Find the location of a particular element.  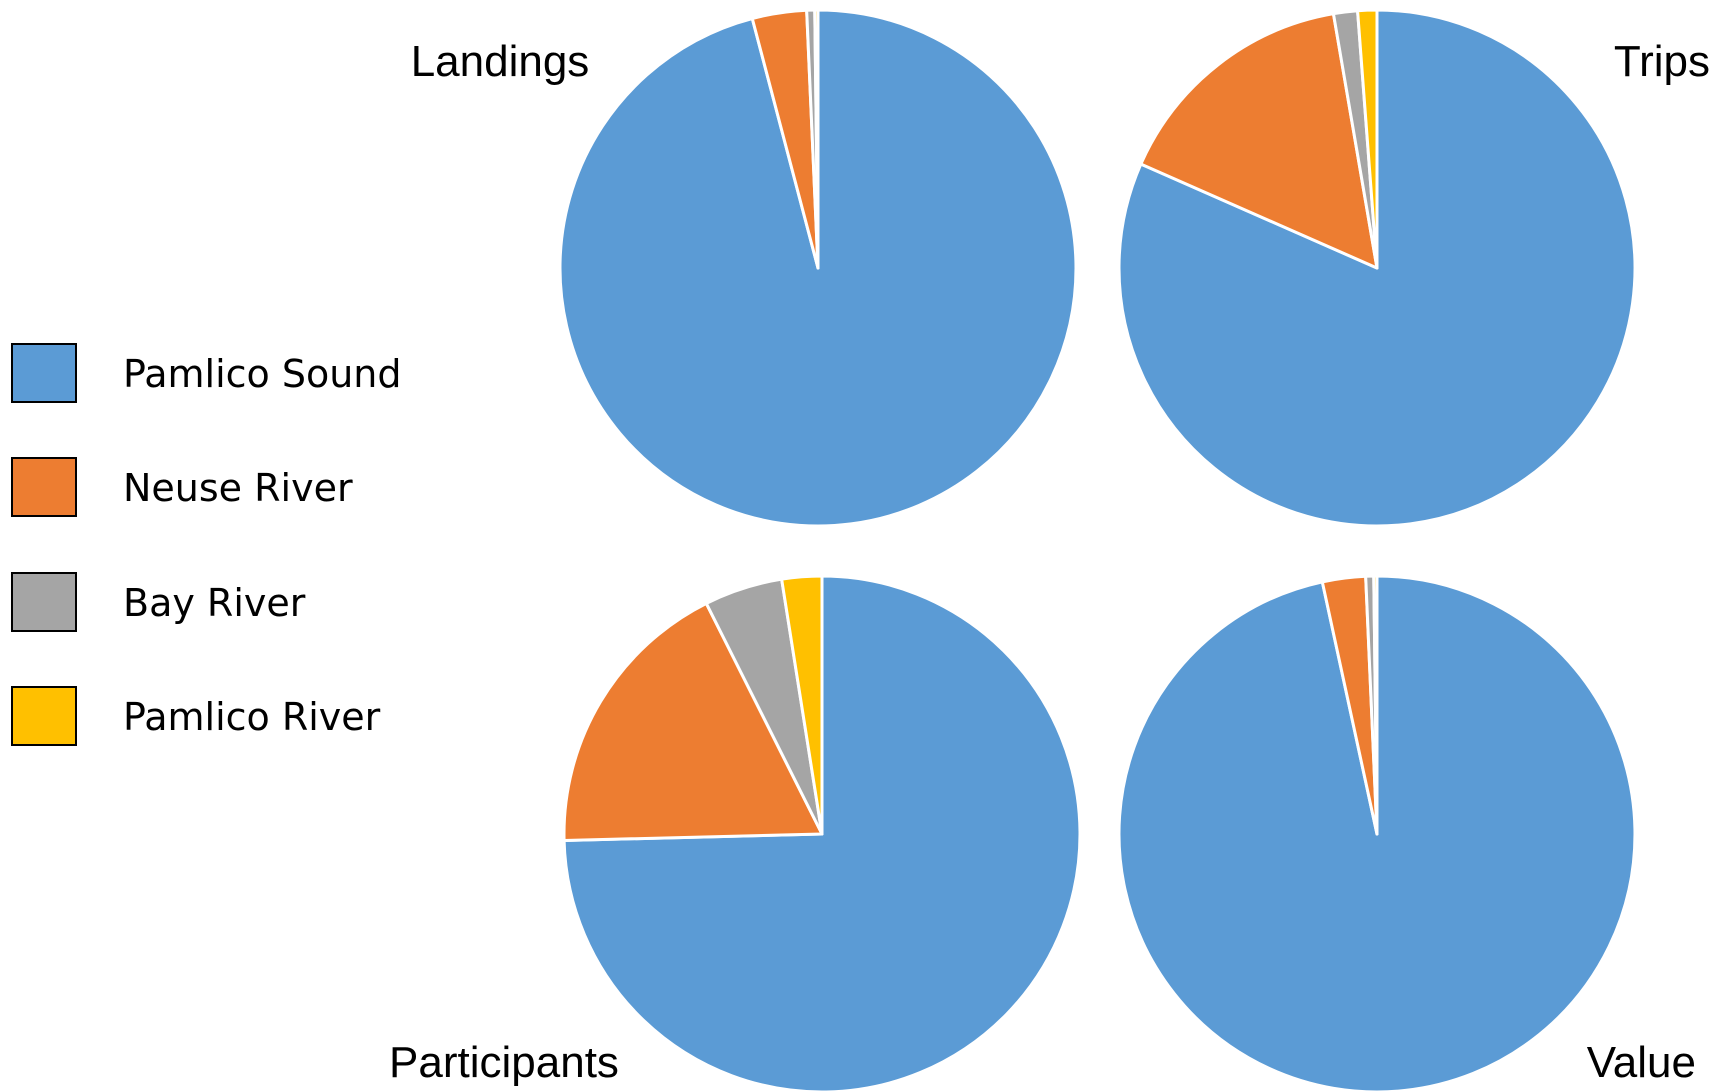

pie-slice-trips-pamlico-sound is located at coordinates (1377, 268).